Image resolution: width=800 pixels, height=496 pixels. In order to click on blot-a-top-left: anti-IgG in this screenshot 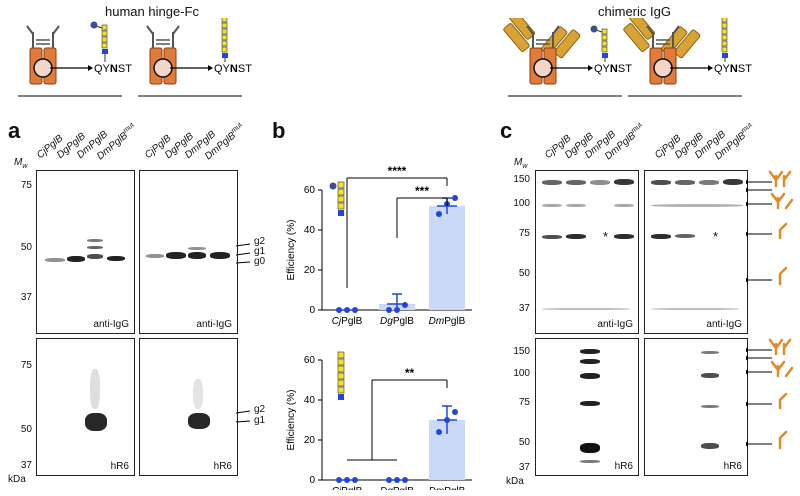, I will do `click(85, 252)`.